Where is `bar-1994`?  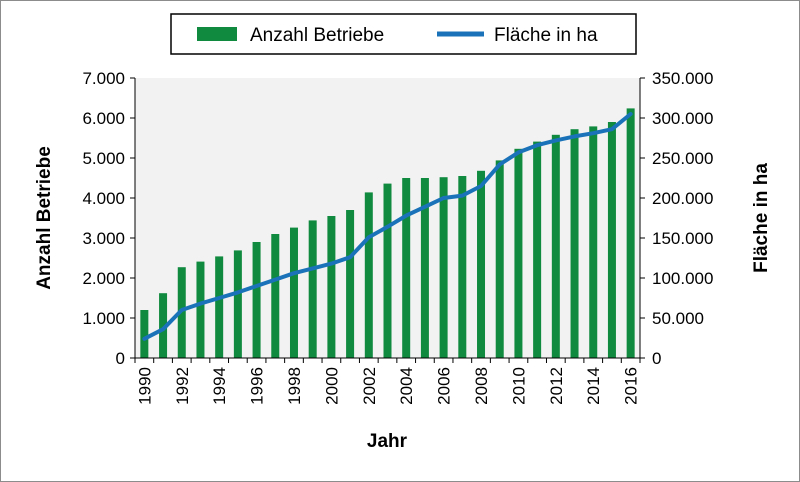 bar-1994 is located at coordinates (219, 307).